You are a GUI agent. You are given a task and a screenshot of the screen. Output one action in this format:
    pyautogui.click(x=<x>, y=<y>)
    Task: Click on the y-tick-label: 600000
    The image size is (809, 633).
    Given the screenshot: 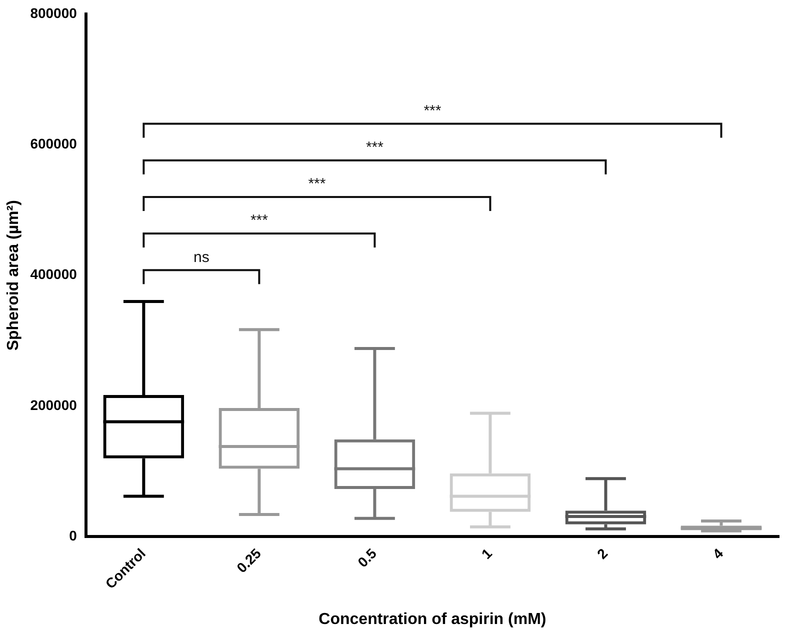 What is the action you would take?
    pyautogui.click(x=54, y=144)
    